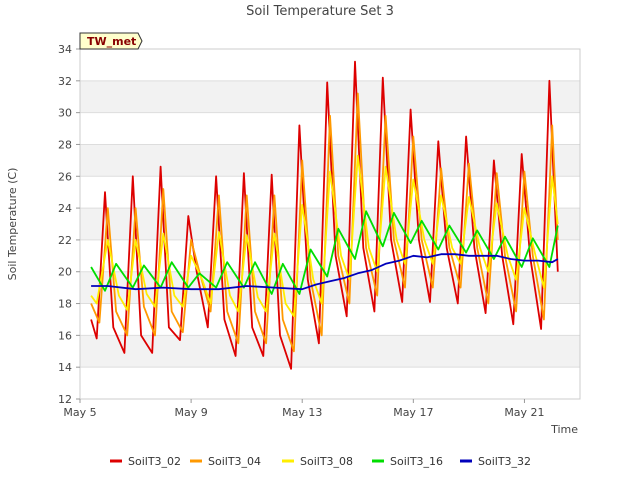  What do you see at coordinates (65, 272) in the screenshot?
I see `y-tick-label: 20` at bounding box center [65, 272].